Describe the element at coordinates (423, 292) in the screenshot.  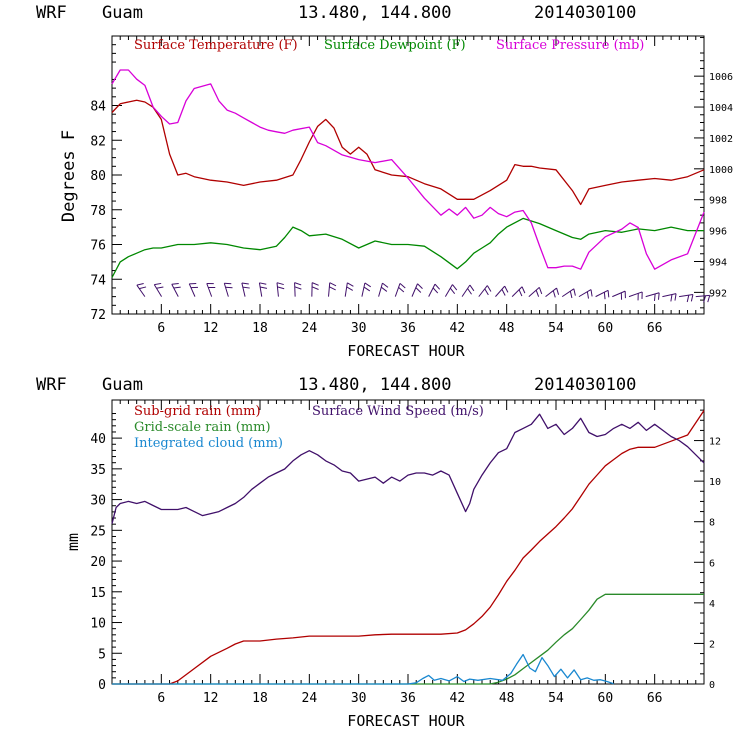
I see `top-wind-barbs` at that location.